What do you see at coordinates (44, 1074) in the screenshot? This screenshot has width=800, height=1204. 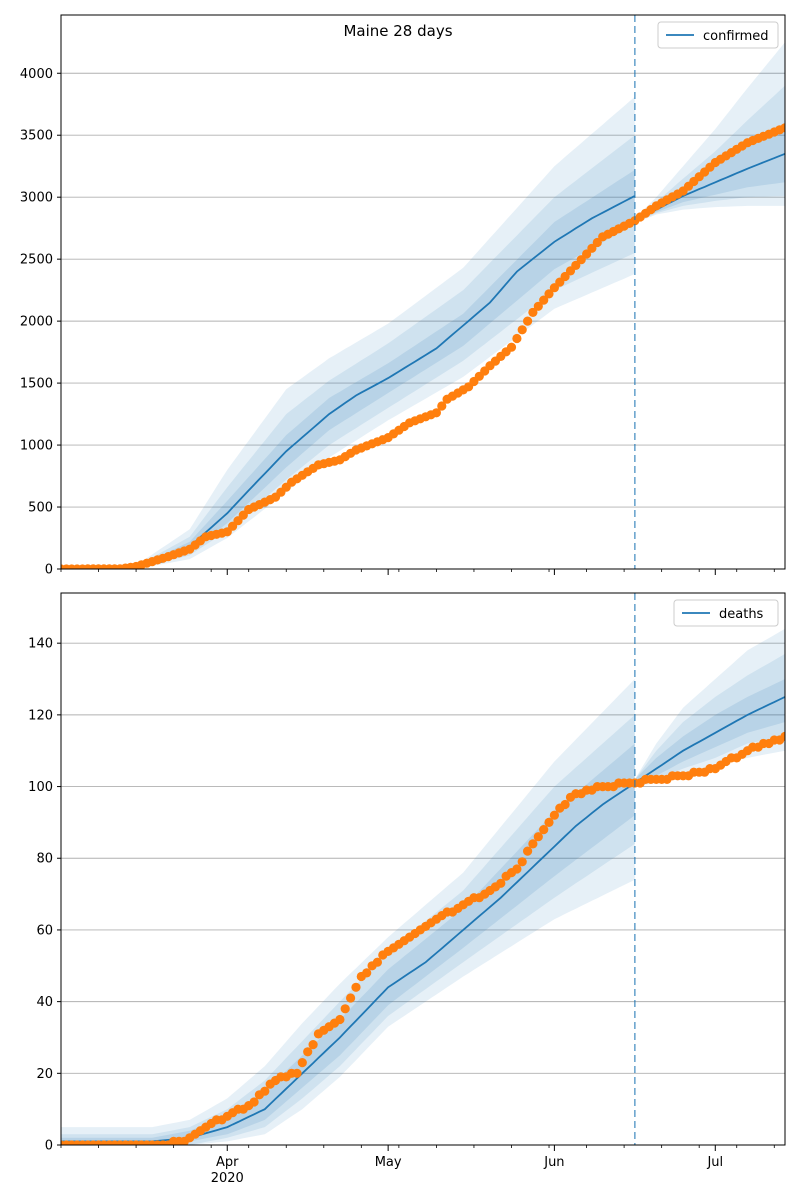 I see `y-tick-label: 20` at bounding box center [44, 1074].